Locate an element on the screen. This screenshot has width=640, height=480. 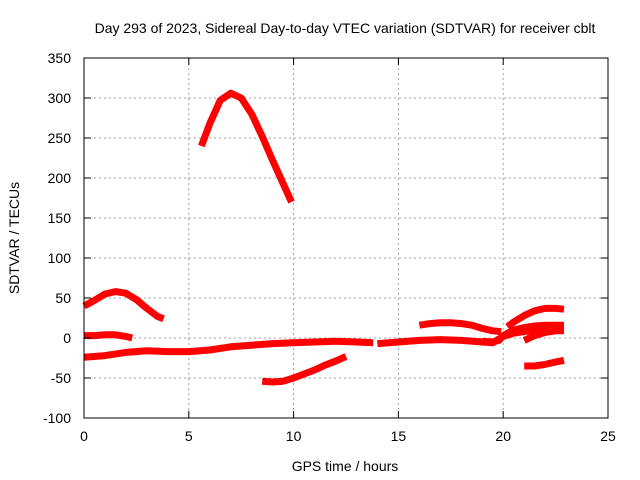
x-tick-label: 0 is located at coordinates (84, 436).